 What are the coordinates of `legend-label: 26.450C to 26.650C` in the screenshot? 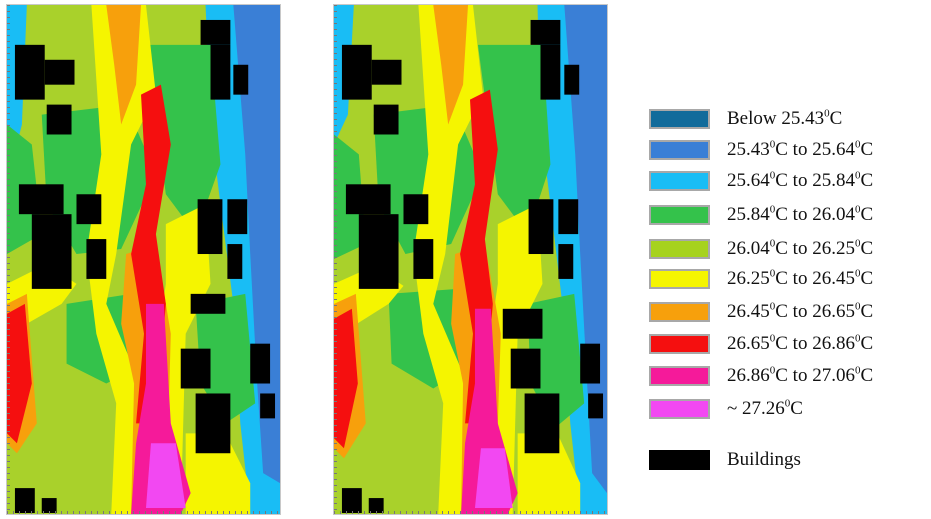 It's located at (800, 311).